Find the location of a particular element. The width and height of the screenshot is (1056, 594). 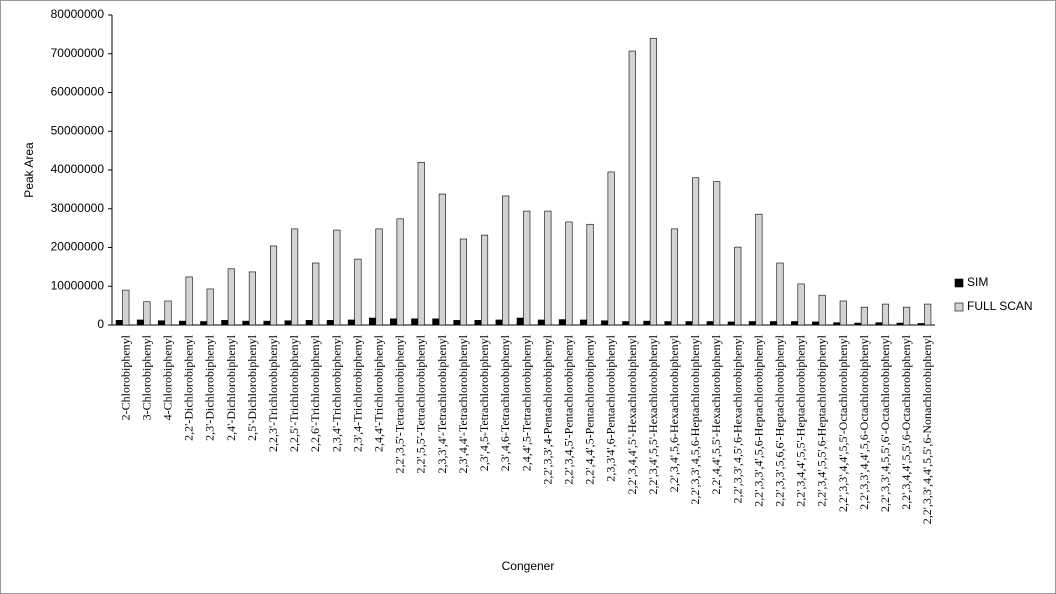

x-tick-label: 2,2',3,4',5,5'-Hexachlorobiphenyl is located at coordinates (653, 414).